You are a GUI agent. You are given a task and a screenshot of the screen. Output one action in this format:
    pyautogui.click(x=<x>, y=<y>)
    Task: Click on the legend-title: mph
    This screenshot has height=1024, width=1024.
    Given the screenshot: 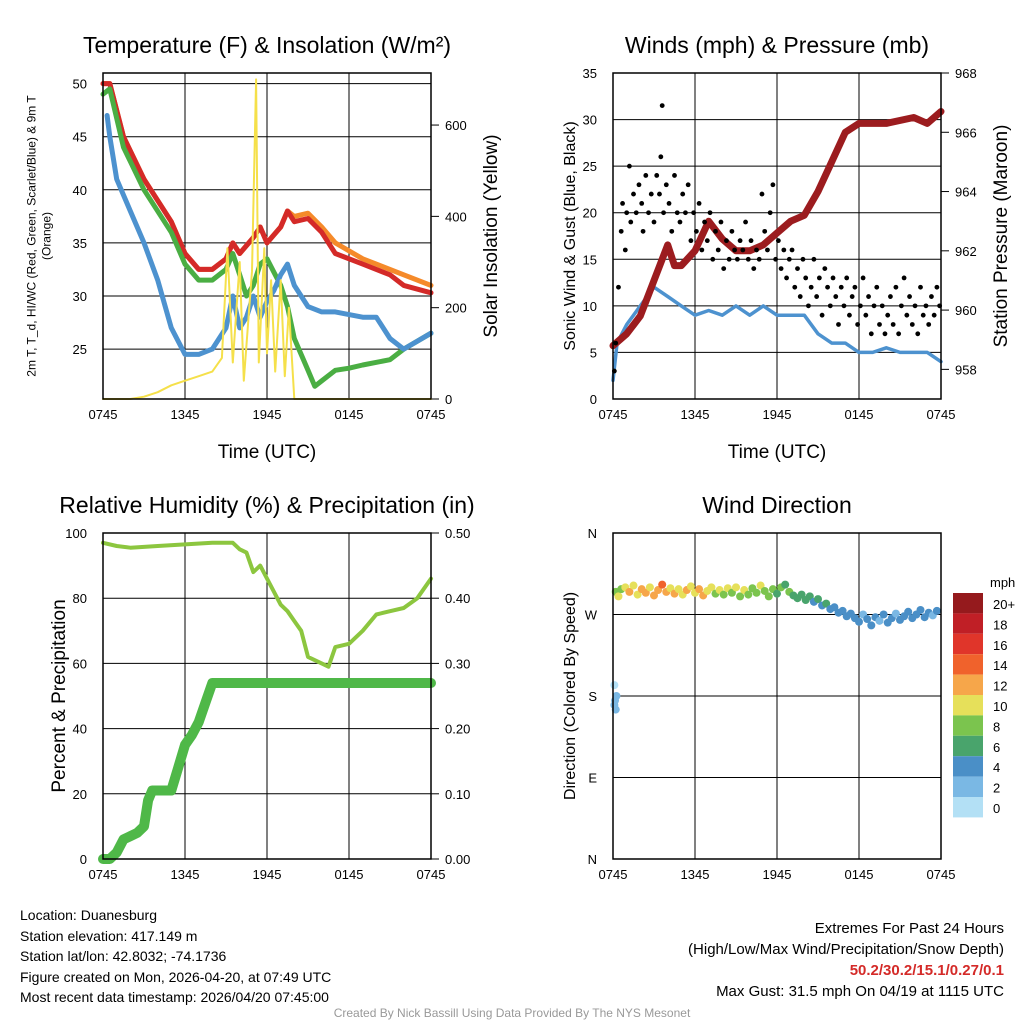 What is the action you would take?
    pyautogui.click(x=1002, y=582)
    